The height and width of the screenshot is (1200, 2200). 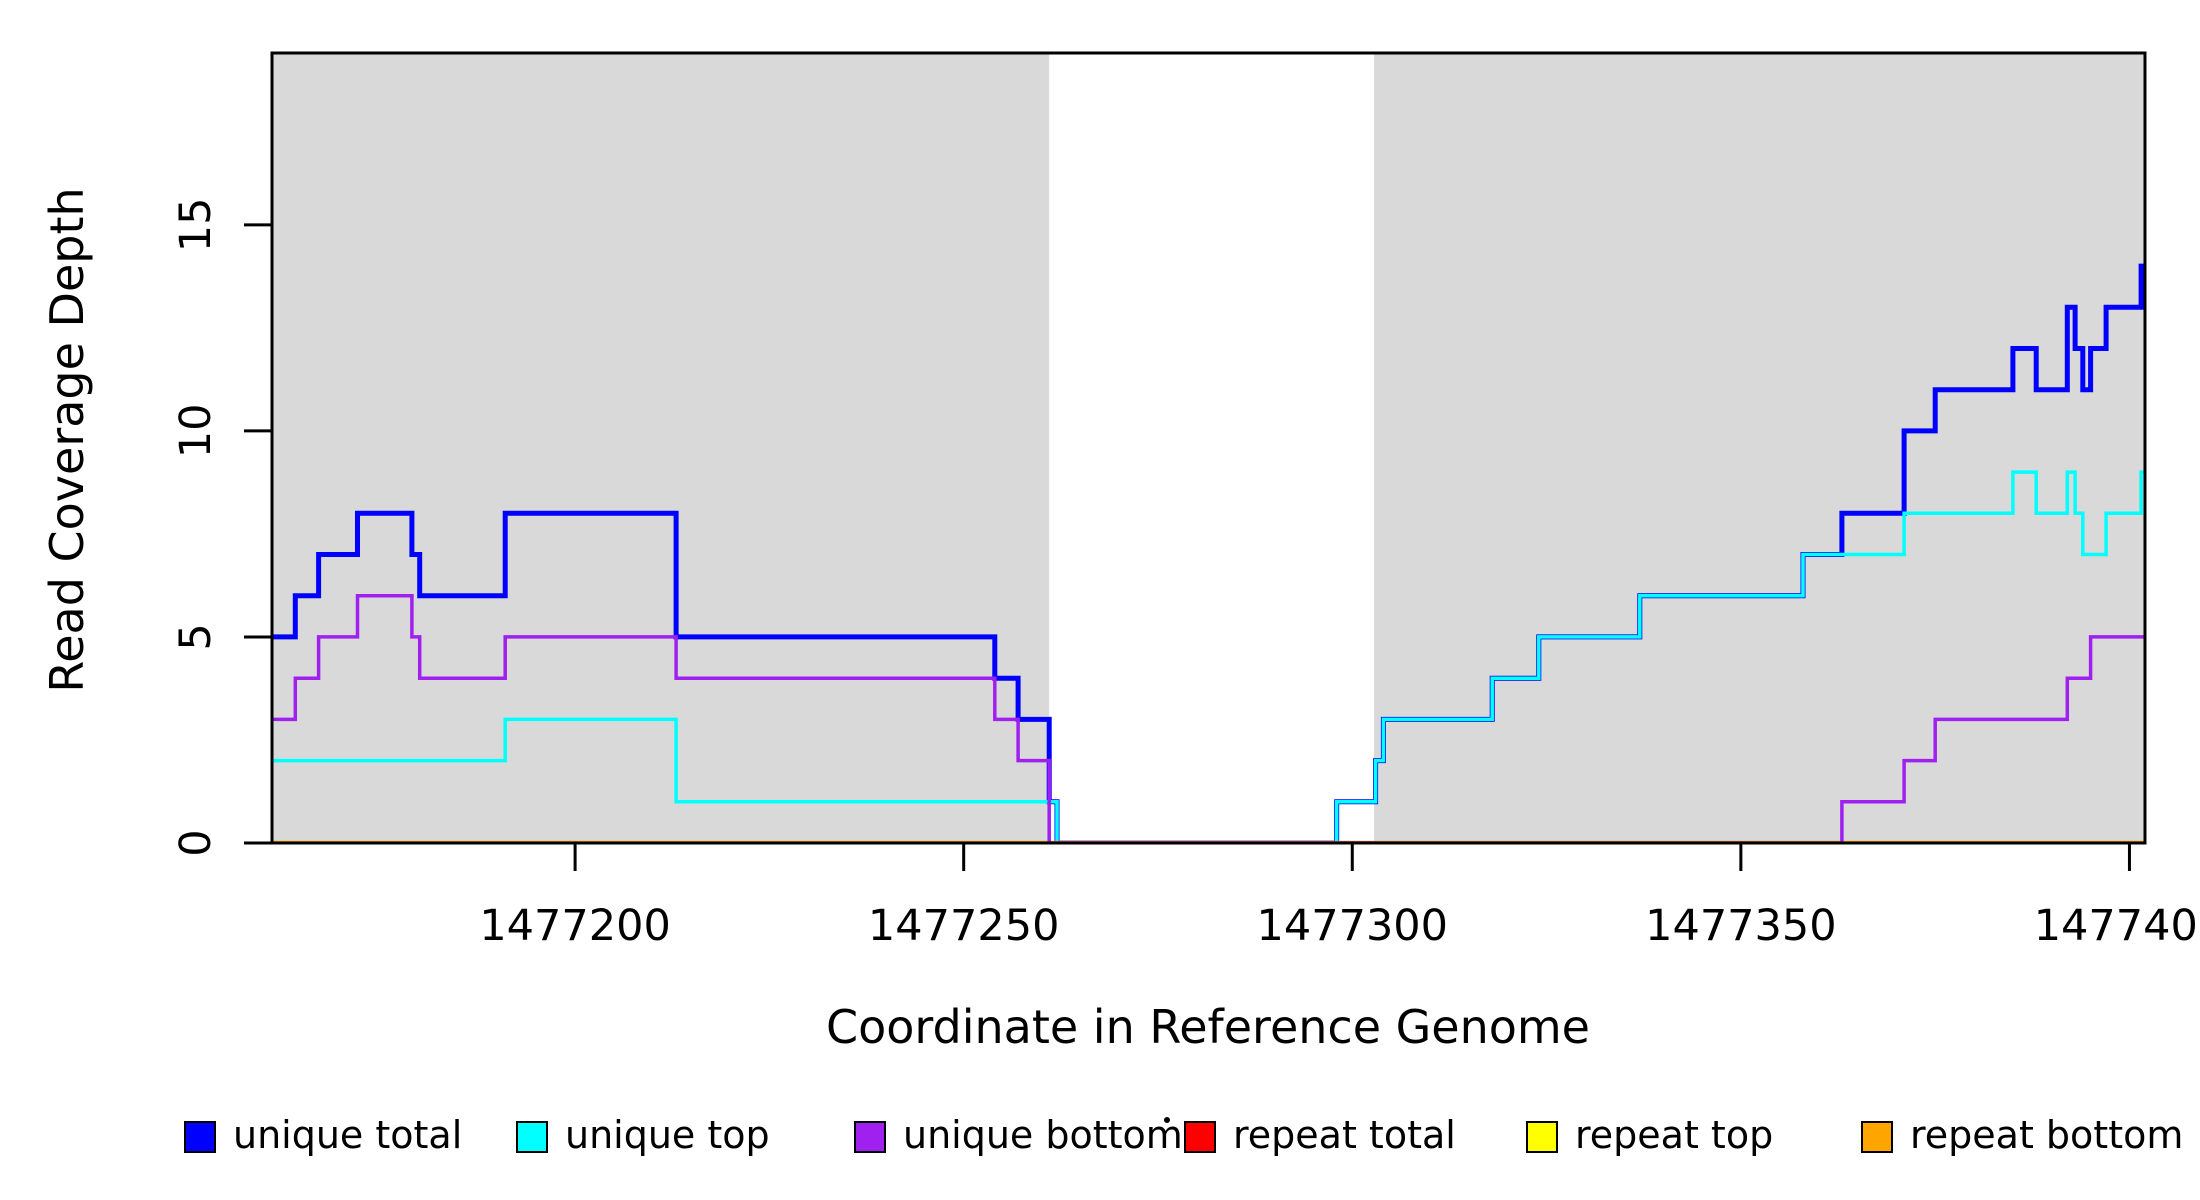 I want to click on legend-item-repeat-top: repeat top, so click(x=1649, y=1135).